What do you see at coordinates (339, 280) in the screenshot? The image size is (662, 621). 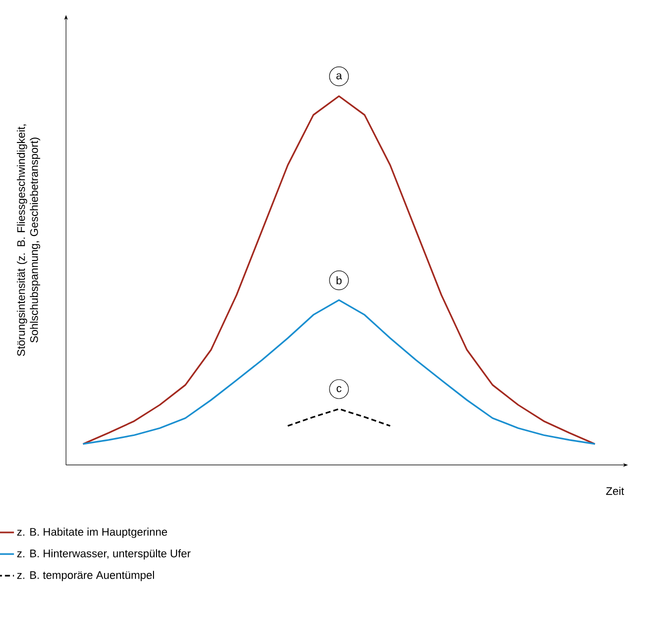 I see `annotation: b` at bounding box center [339, 280].